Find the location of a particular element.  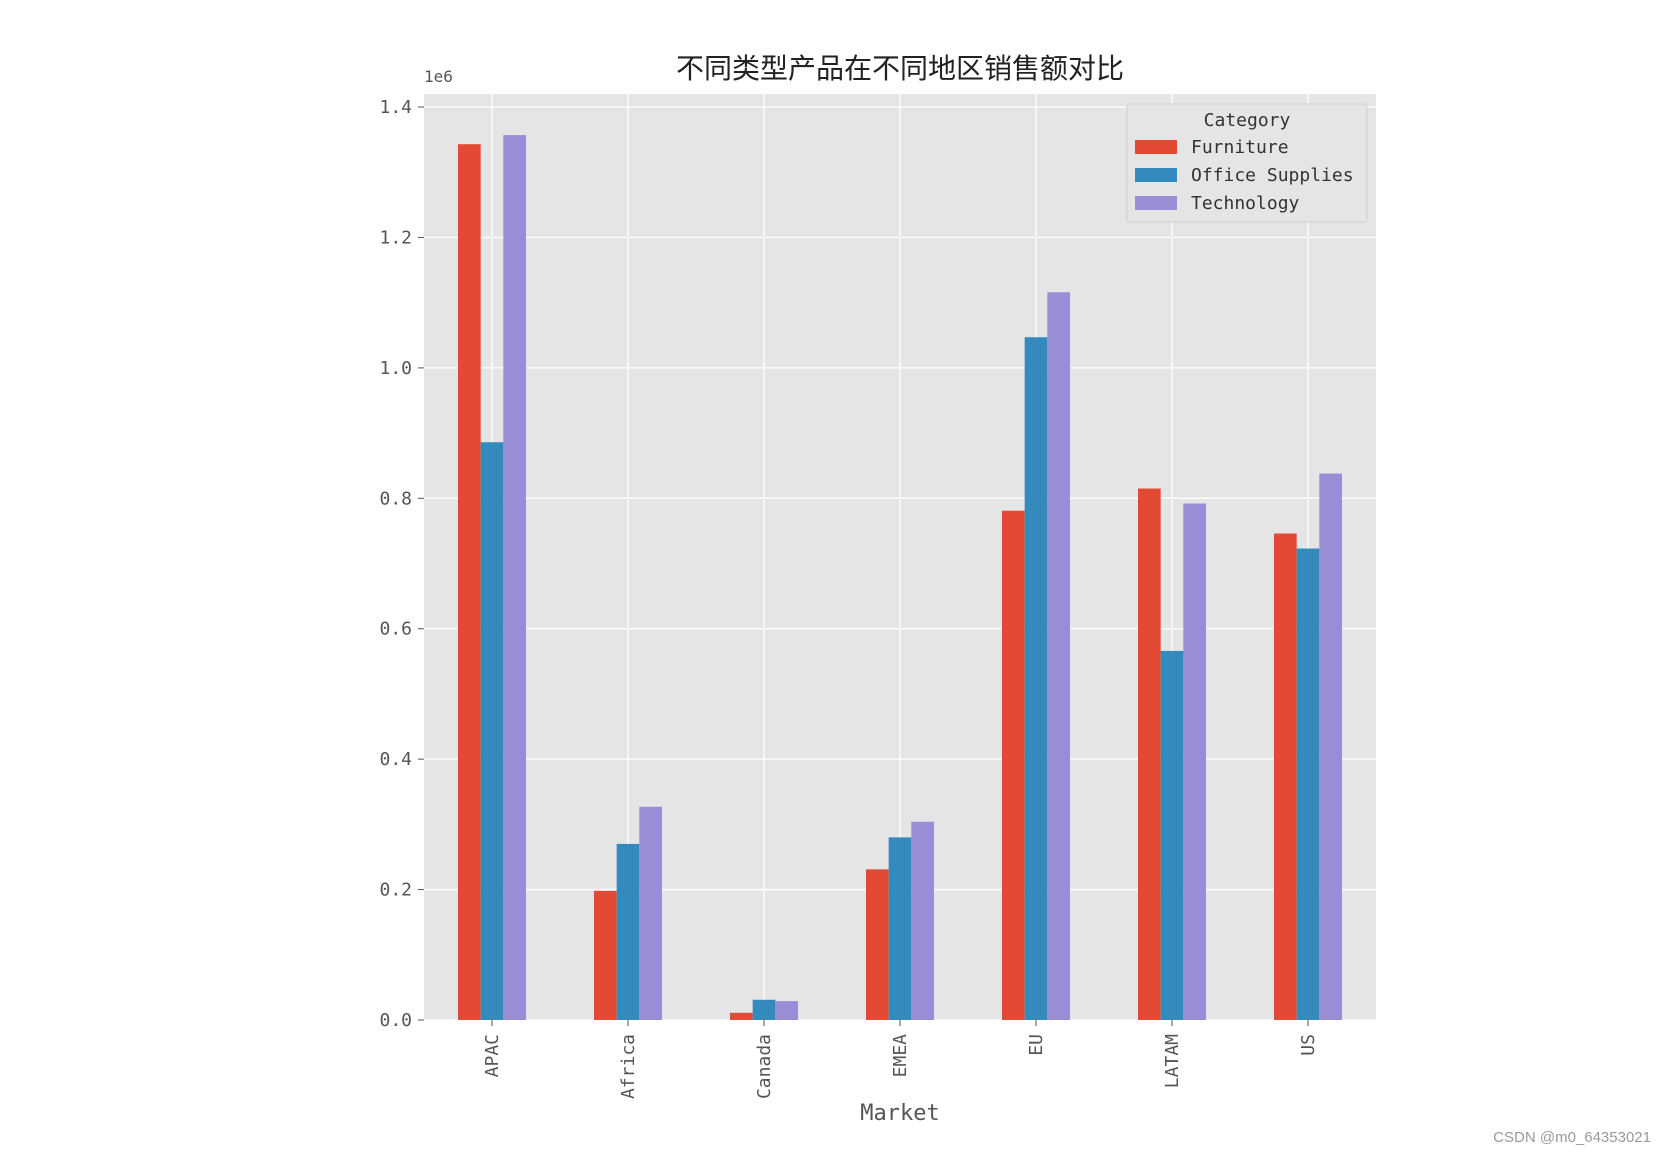

chart-title: 不同类型产品在不同地区销售额对比 is located at coordinates (900, 68).